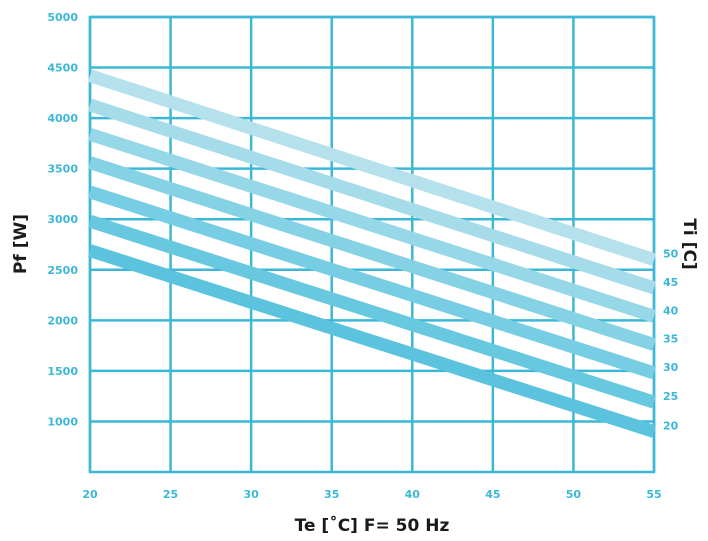 This screenshot has height=541, width=708. Describe the element at coordinates (670, 282) in the screenshot. I see `series-label-45: 45` at that location.